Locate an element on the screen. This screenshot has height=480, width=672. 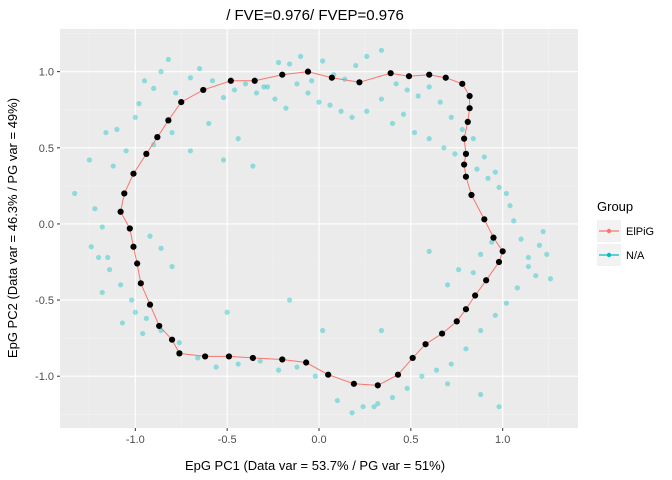
x-axis-ticks: -1.0 -0.5 0.0 0.5 1.0 is located at coordinates (318, 437).